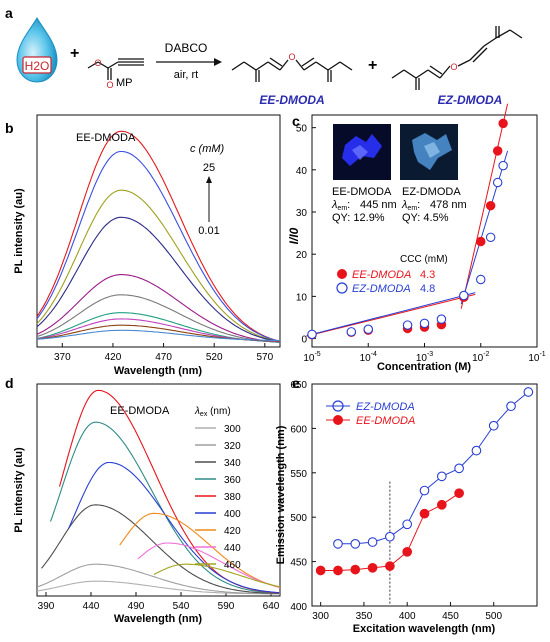 This screenshot has height=642, width=550. Describe the element at coordinates (493, 616) in the screenshot. I see `panel-e-xtick-label: 500` at that location.